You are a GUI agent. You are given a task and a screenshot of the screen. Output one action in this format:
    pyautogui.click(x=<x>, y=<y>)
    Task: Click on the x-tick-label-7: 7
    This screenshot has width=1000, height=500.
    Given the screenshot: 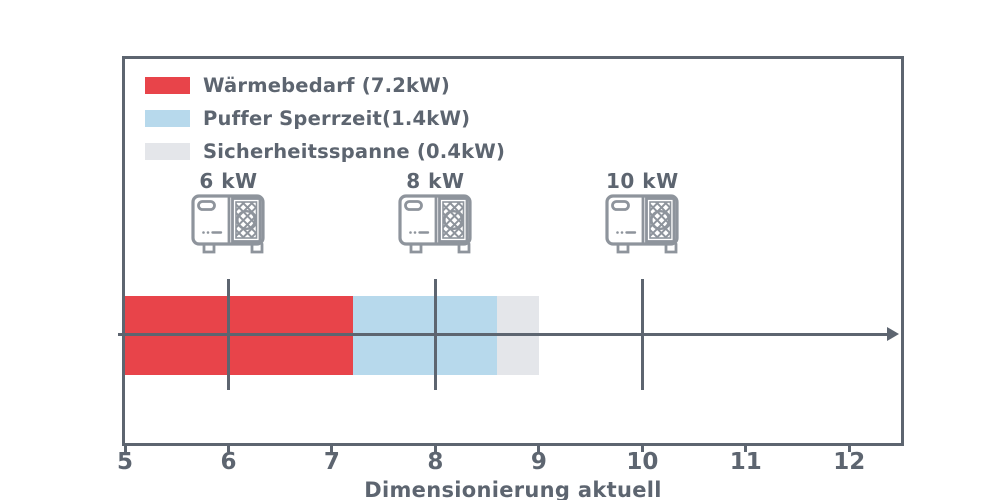 What is the action you would take?
    pyautogui.click(x=331, y=462)
    